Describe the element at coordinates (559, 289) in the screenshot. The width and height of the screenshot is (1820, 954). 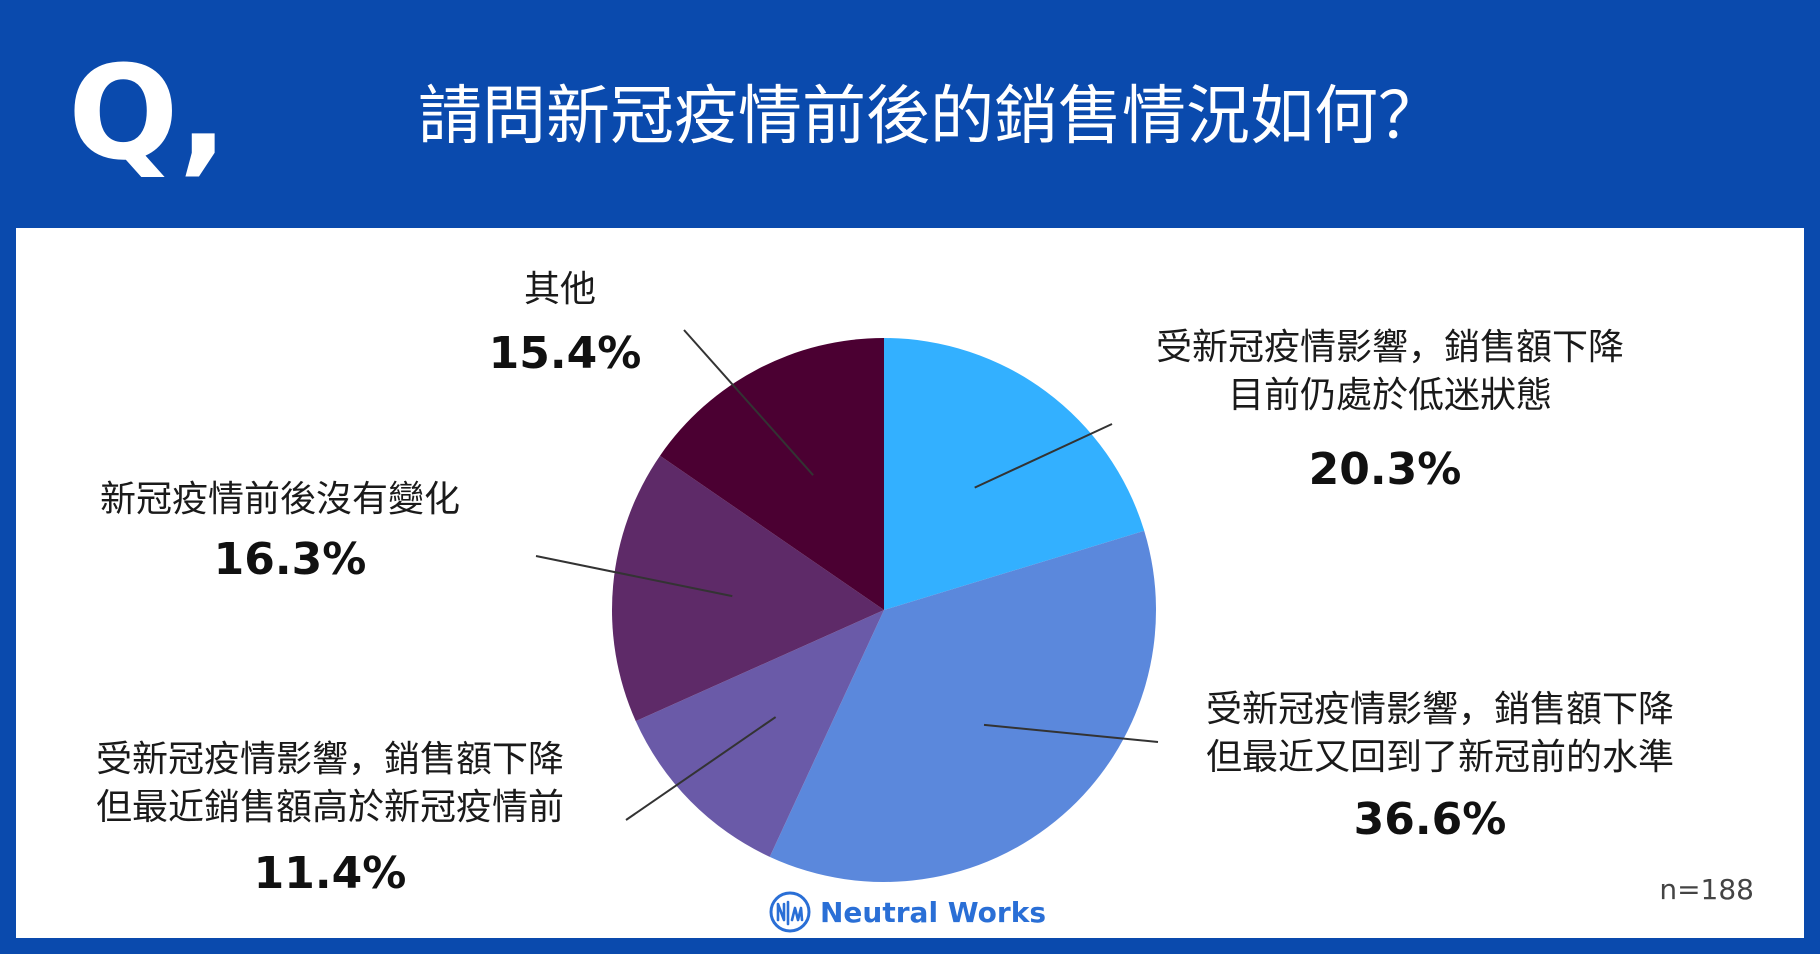
I see `slice-label-s5-line1: 其他` at that location.